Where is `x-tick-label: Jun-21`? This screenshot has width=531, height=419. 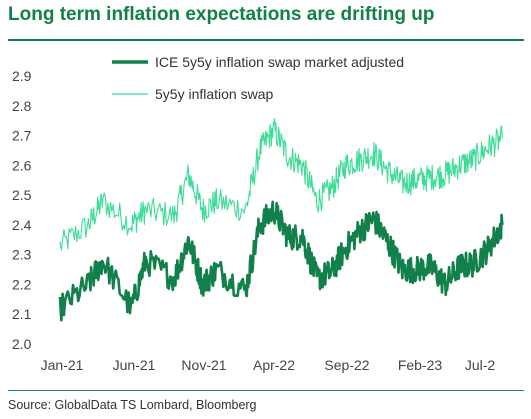 x-tick-label: Jun-21 is located at coordinates (134, 365).